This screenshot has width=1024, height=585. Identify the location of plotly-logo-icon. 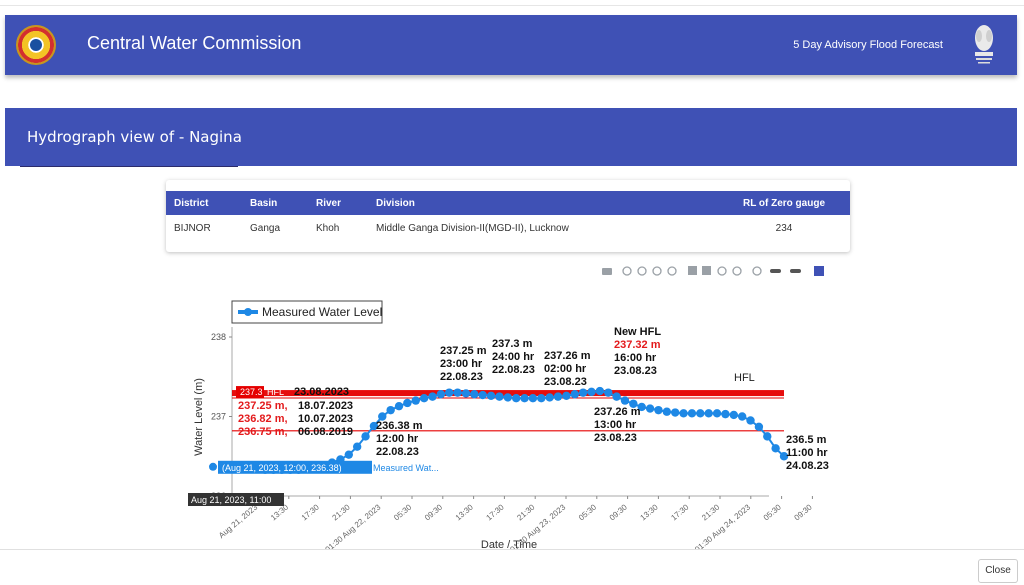
(819, 271).